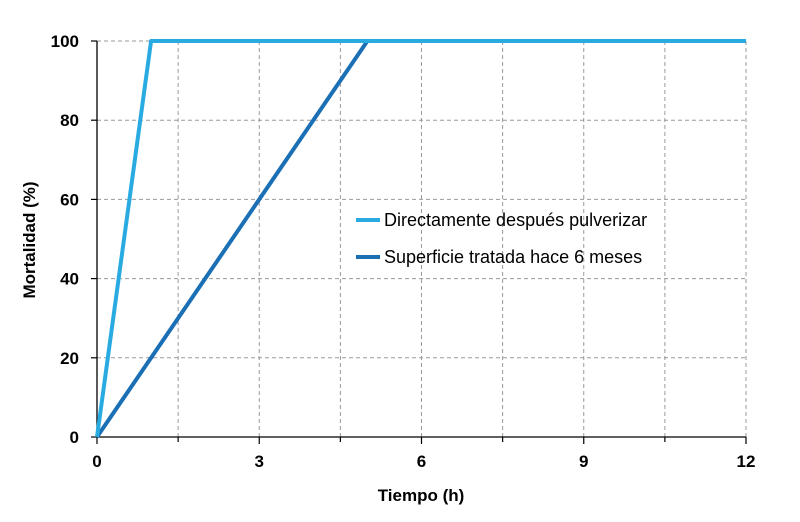  What do you see at coordinates (69, 199) in the screenshot?
I see `y-tick-label: 60` at bounding box center [69, 199].